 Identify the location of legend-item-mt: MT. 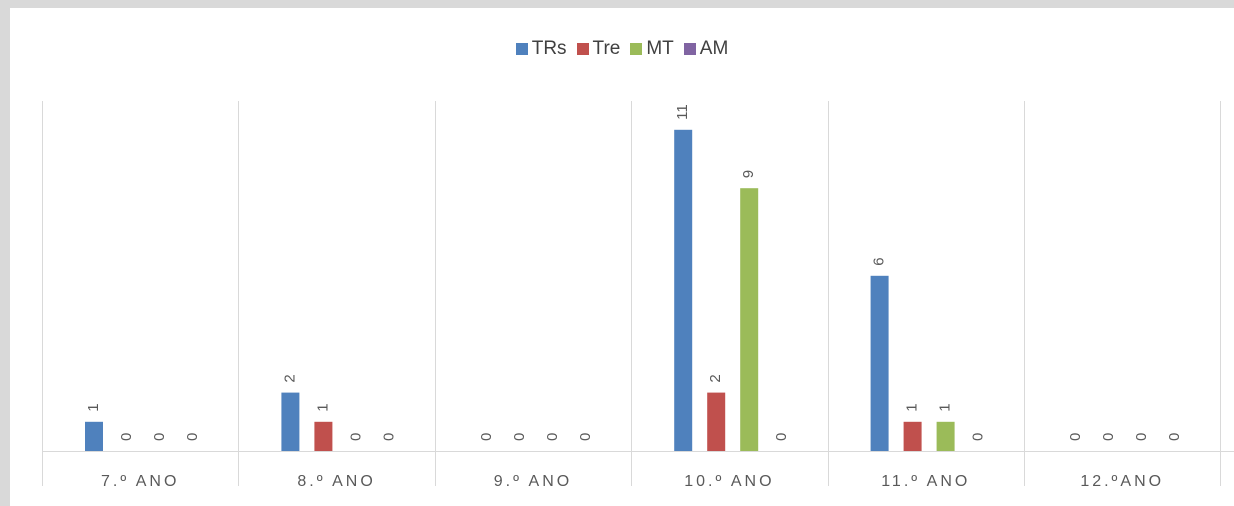
(652, 49).